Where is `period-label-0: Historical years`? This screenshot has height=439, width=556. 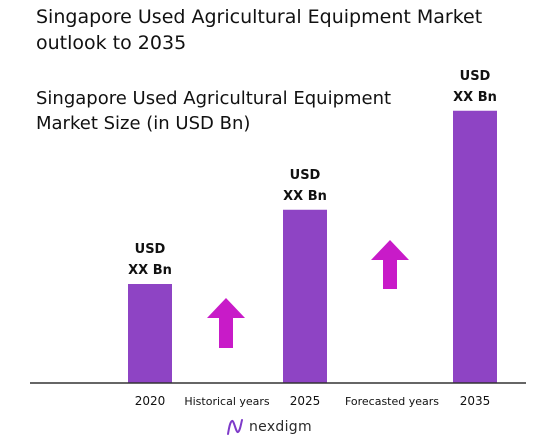 period-label-0: Historical years is located at coordinates (227, 401).